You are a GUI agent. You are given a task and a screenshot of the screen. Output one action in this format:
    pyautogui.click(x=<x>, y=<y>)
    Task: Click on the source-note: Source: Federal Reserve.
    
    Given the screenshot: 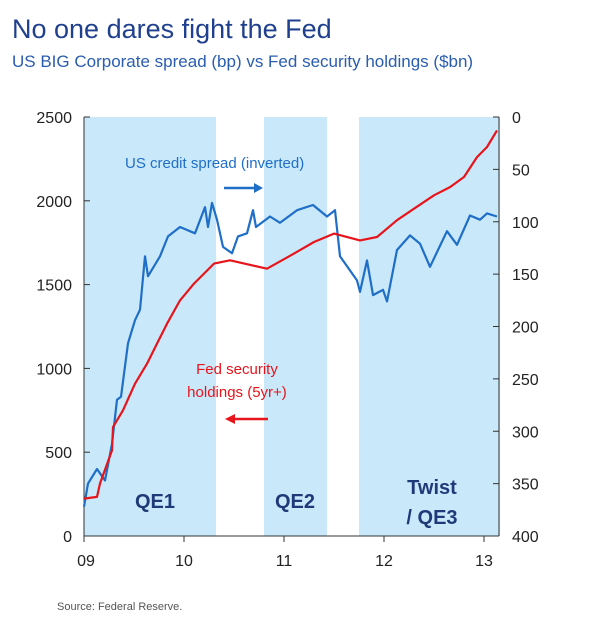 What is the action you would take?
    pyautogui.click(x=120, y=607)
    